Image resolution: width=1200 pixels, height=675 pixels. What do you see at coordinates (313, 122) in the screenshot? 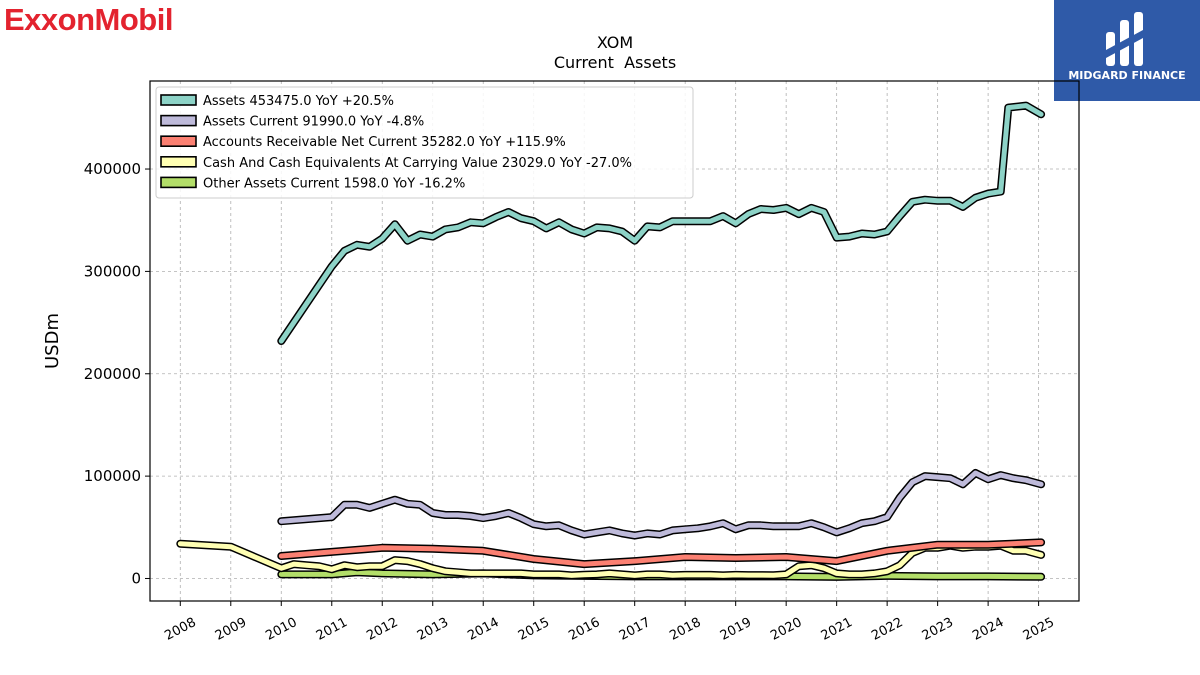
I see `legend-entry-assets-current: Assets Current 91990.0 YoY -4.8%` at bounding box center [313, 122].